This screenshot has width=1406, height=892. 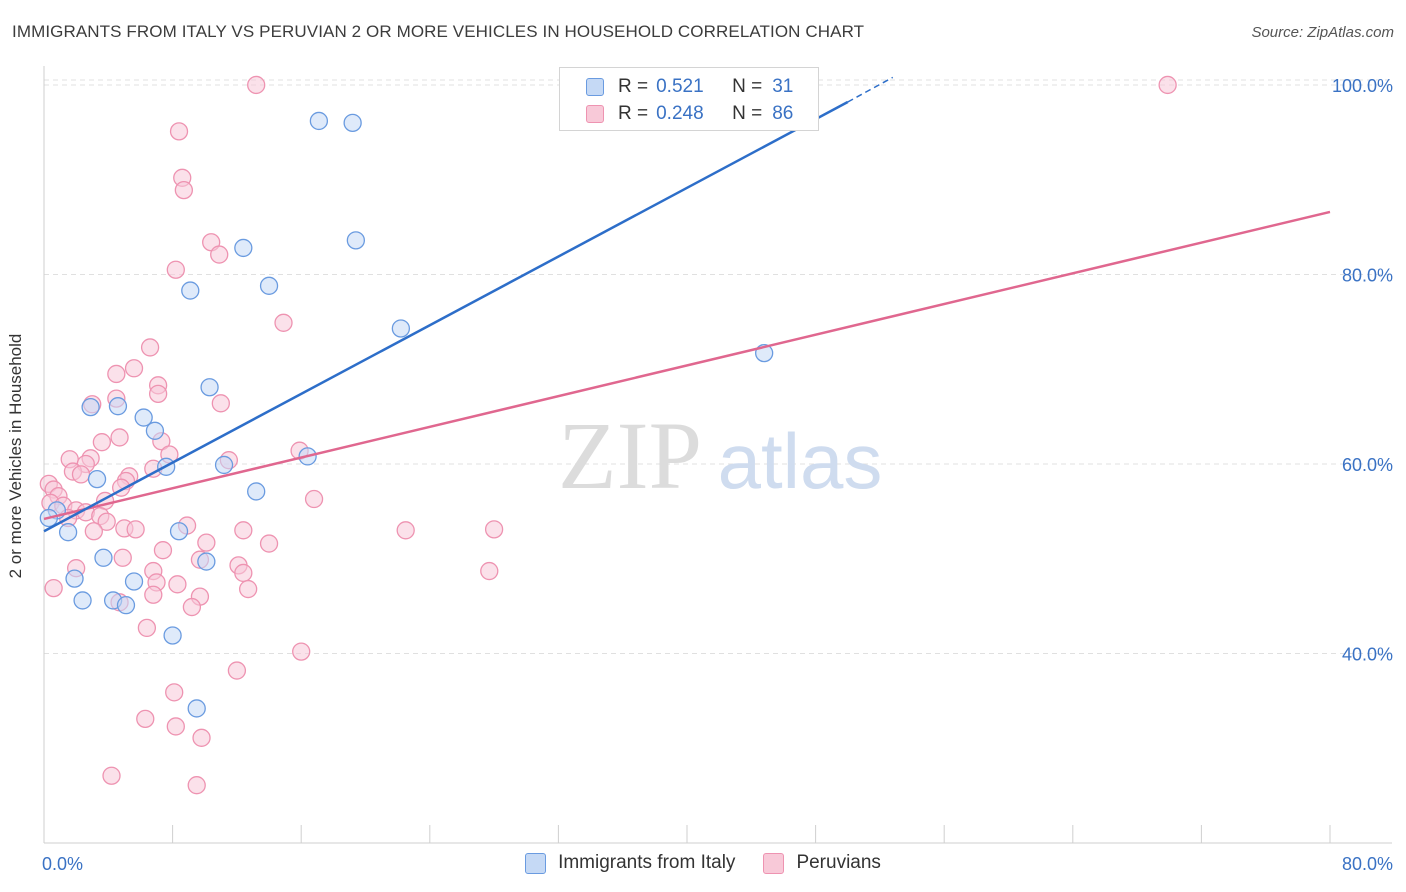 I want to click on series-legend-peruvians: Peruvians, so click(x=822, y=863).